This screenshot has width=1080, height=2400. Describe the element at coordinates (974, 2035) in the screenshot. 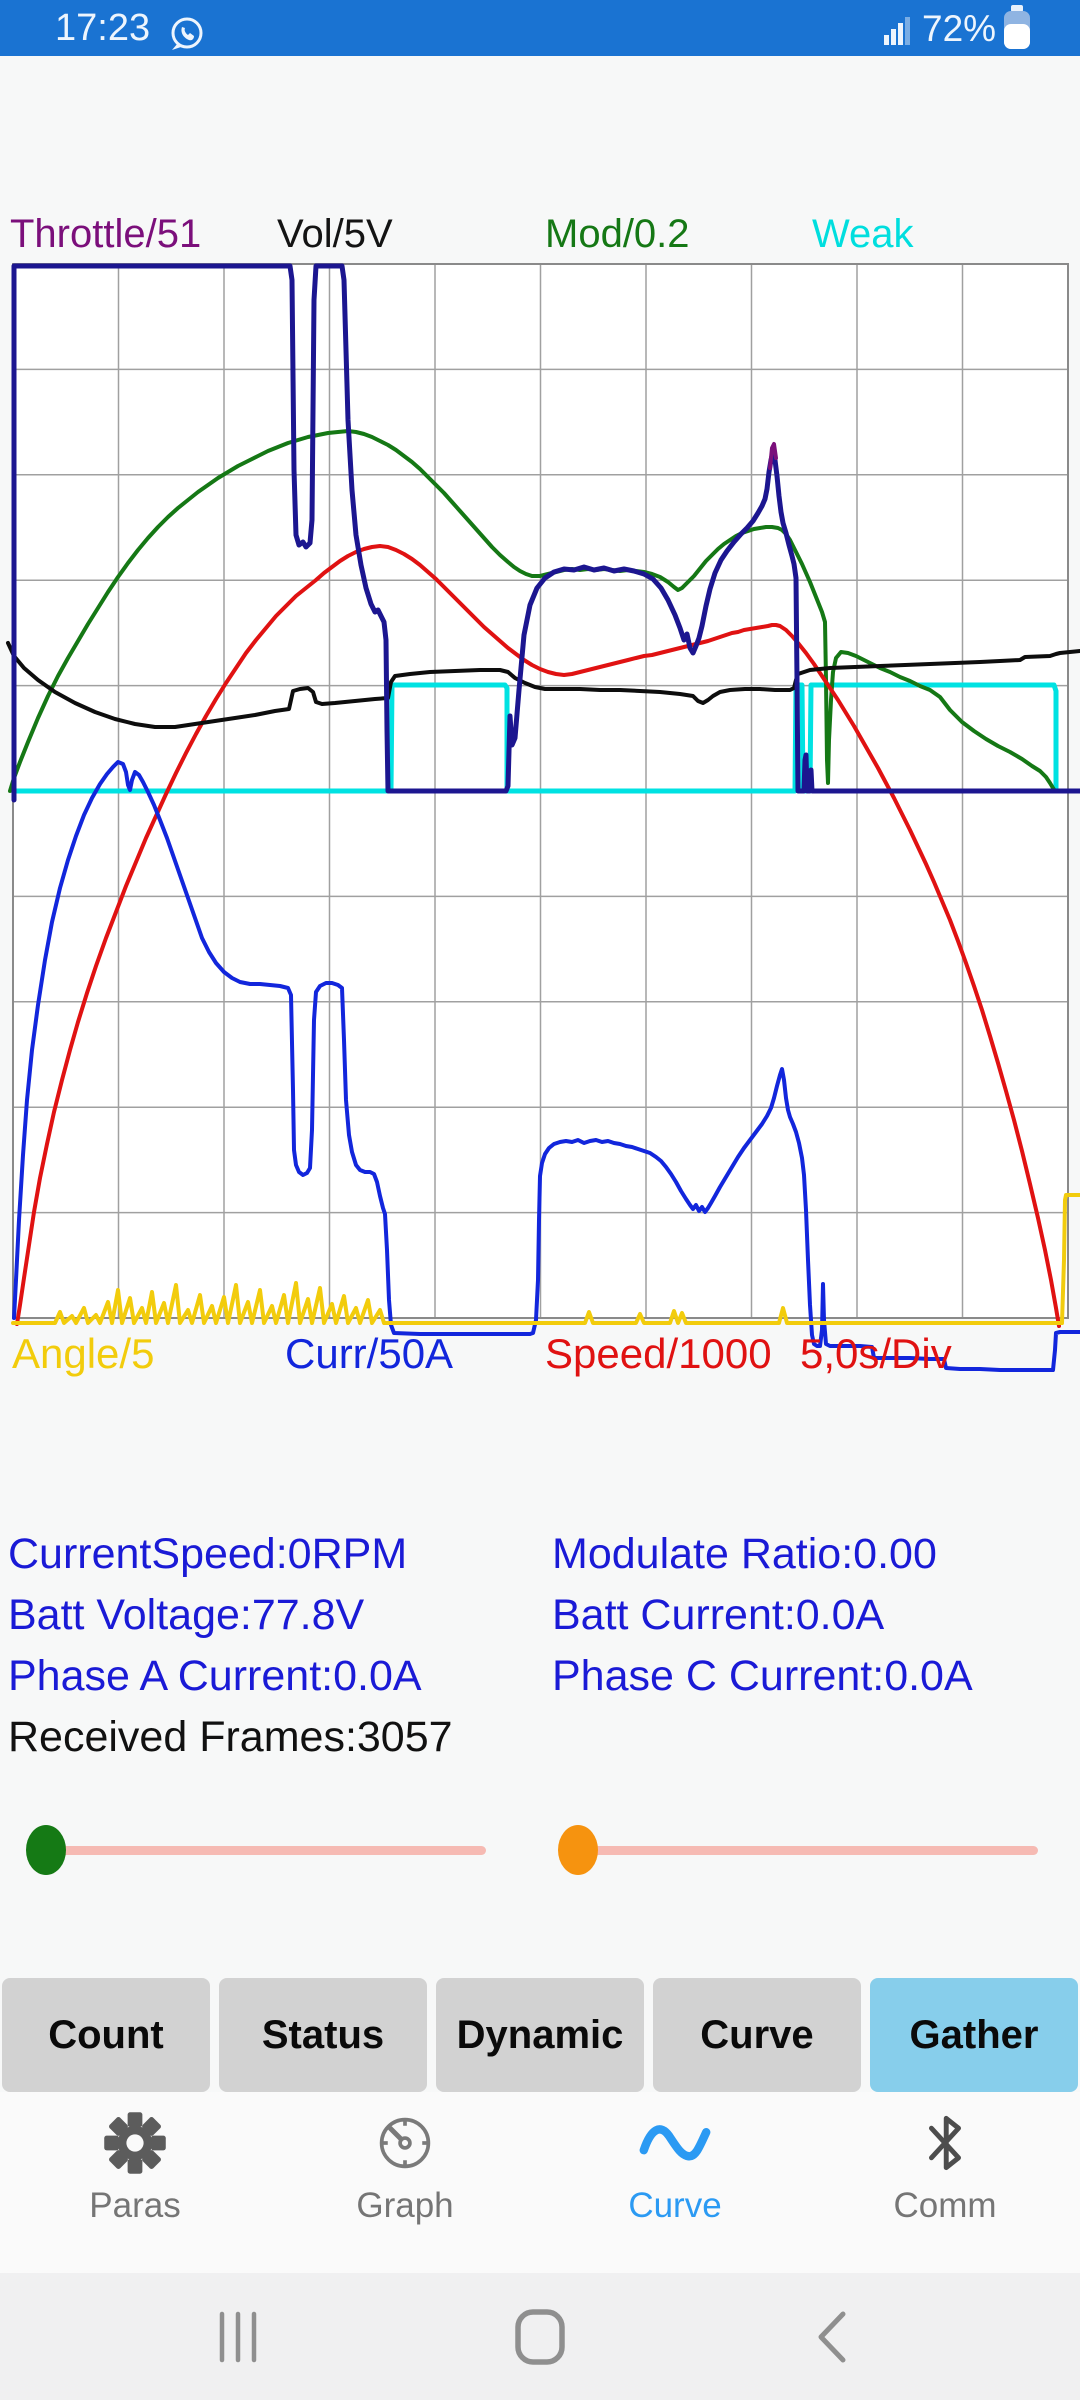

I see `gather-button: Gather` at that location.